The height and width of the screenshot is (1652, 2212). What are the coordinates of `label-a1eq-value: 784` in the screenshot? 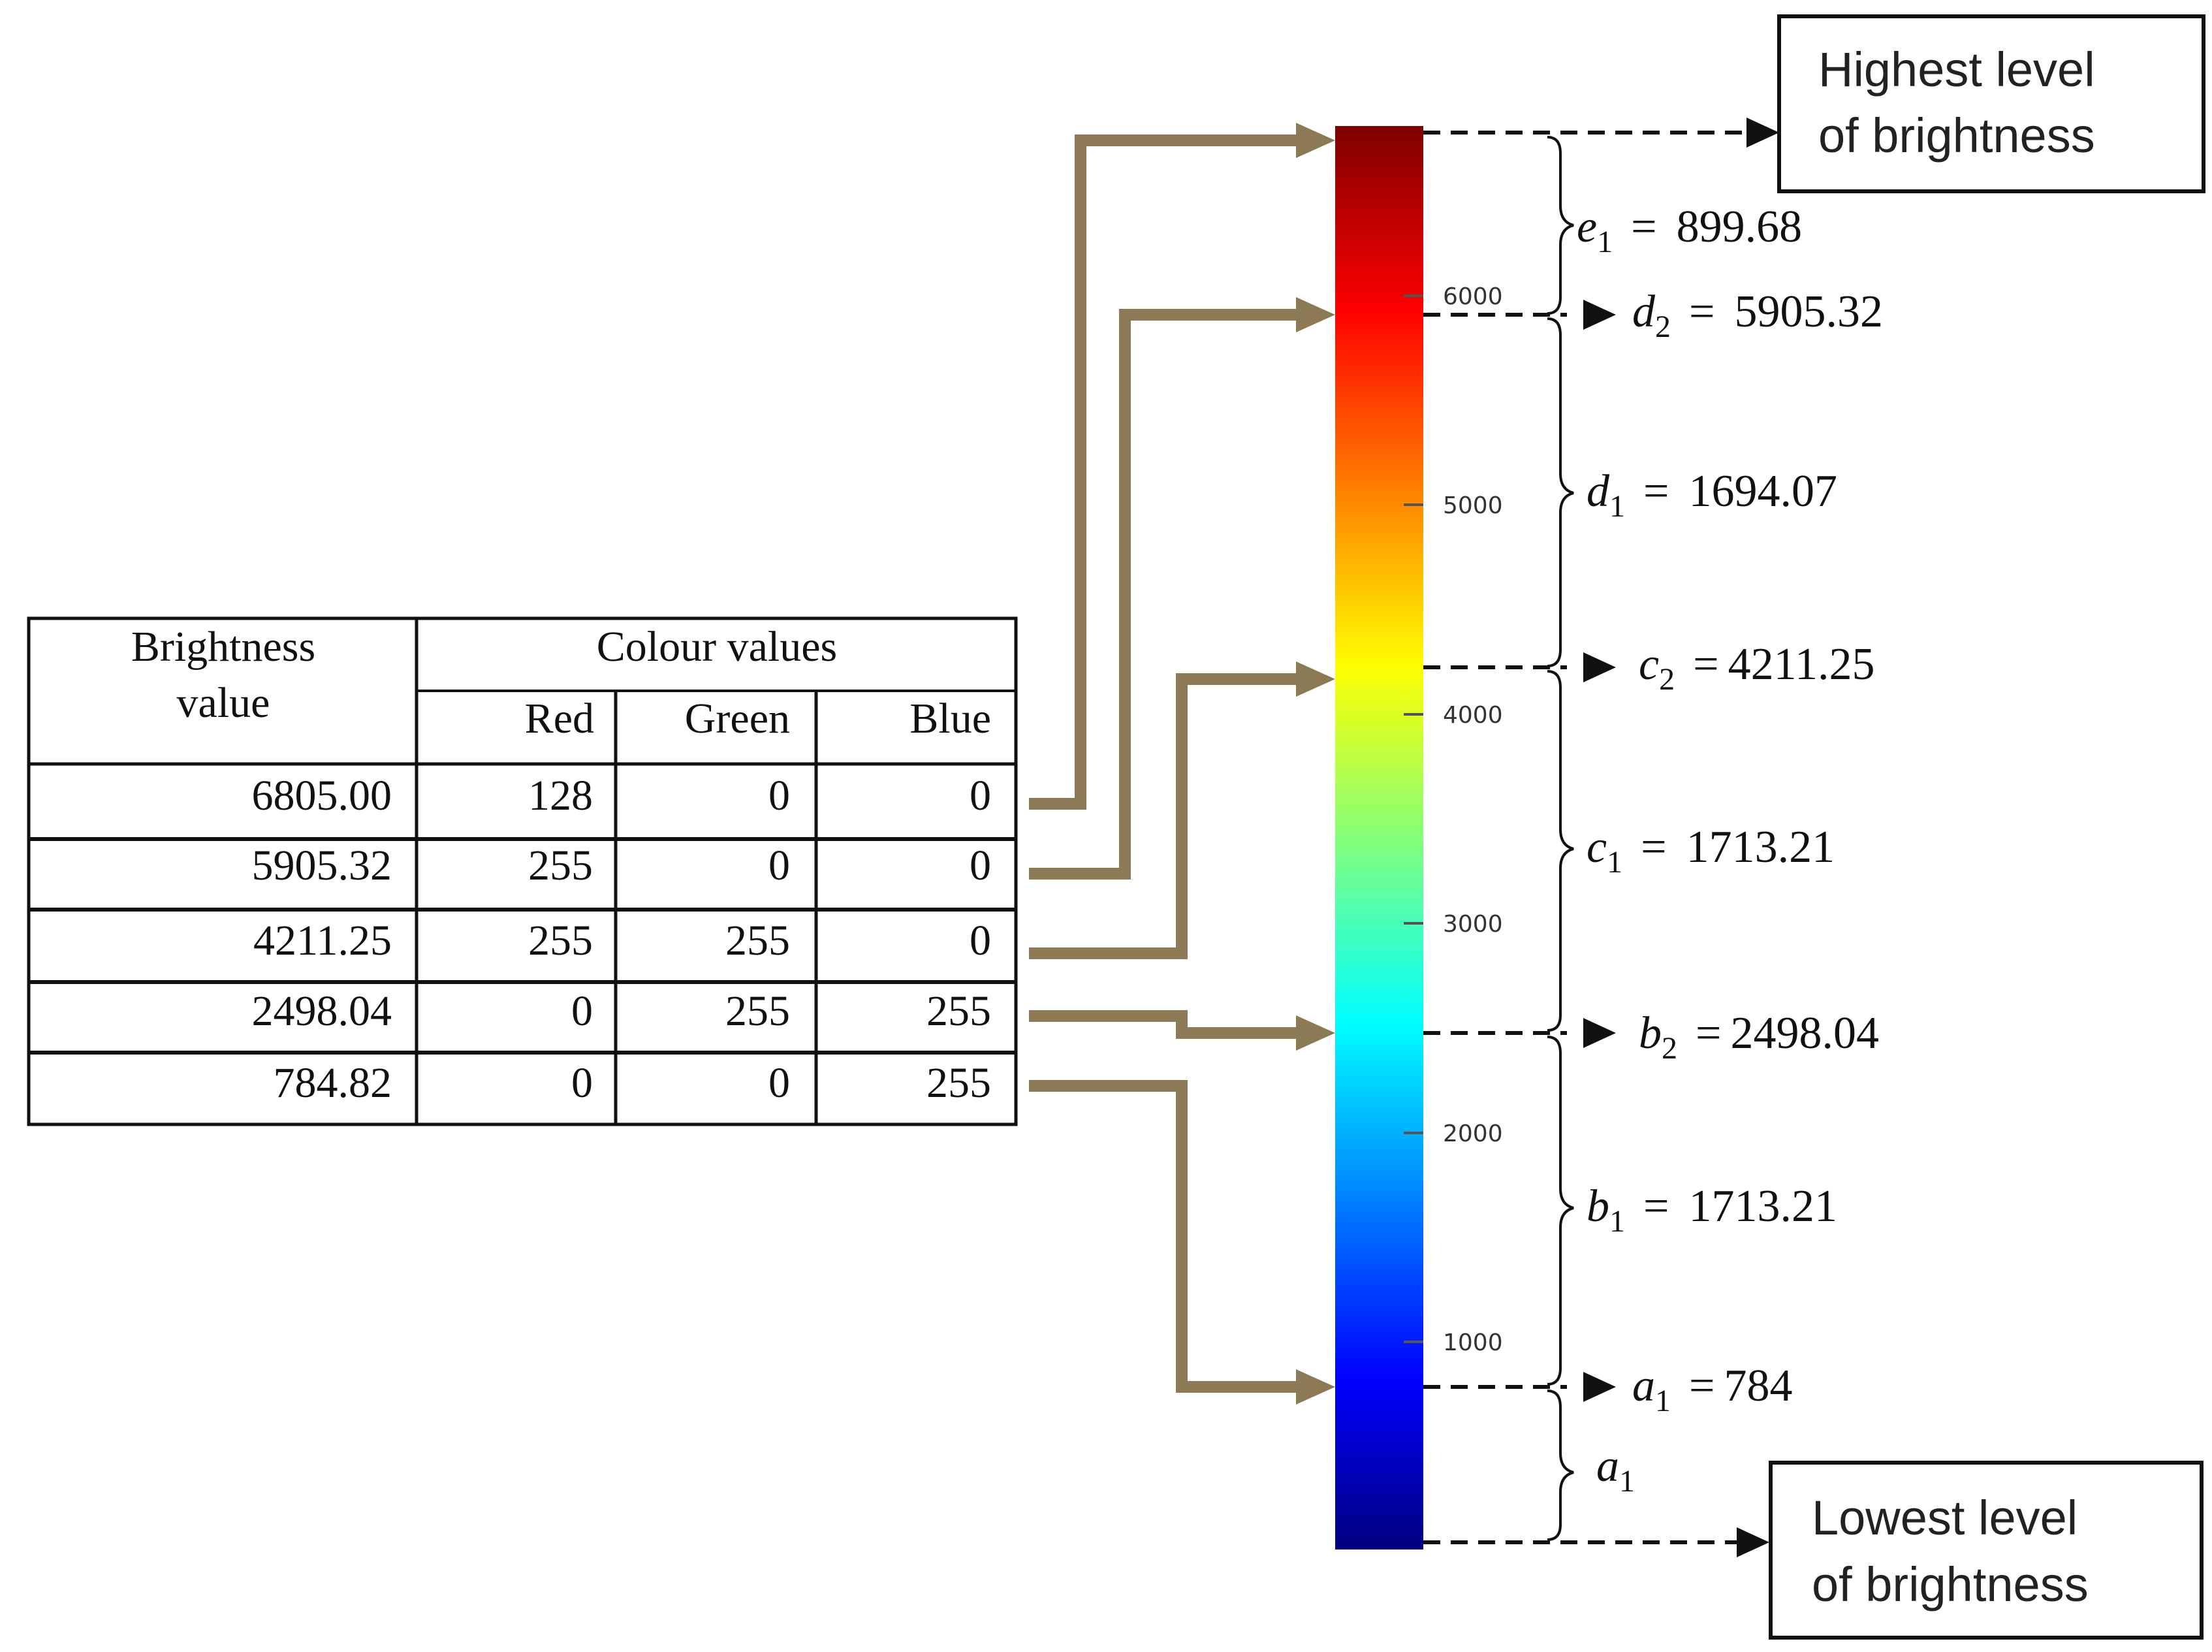 It's located at (1758, 1386).